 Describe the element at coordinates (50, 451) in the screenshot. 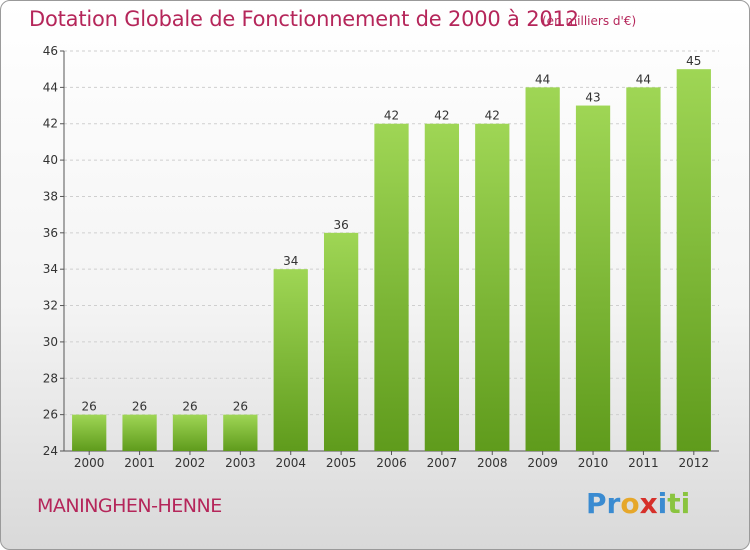

I see `y-tick-label: 24` at that location.